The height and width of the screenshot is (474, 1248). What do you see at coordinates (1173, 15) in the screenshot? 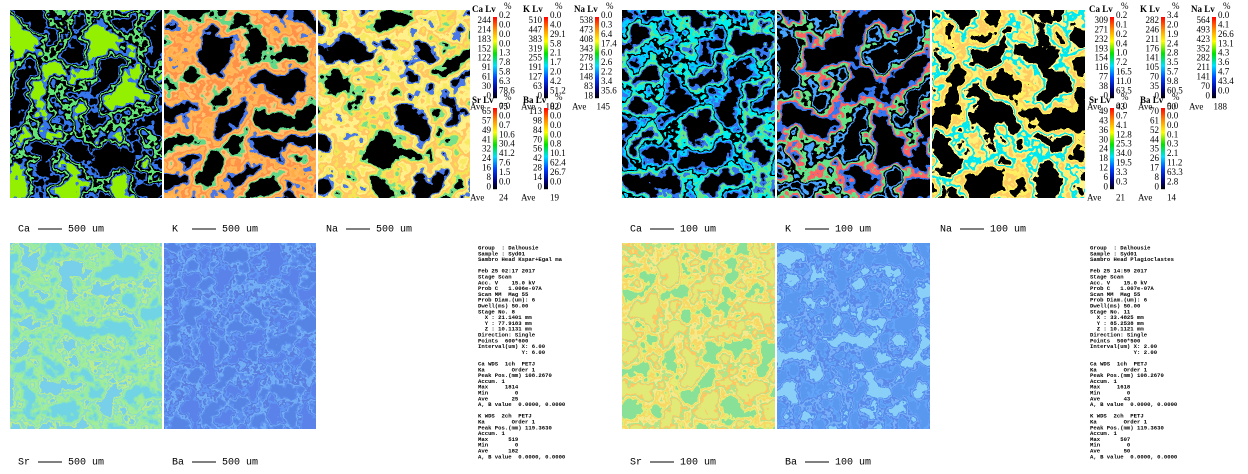
I see `legend-percent: 3.4` at bounding box center [1173, 15].